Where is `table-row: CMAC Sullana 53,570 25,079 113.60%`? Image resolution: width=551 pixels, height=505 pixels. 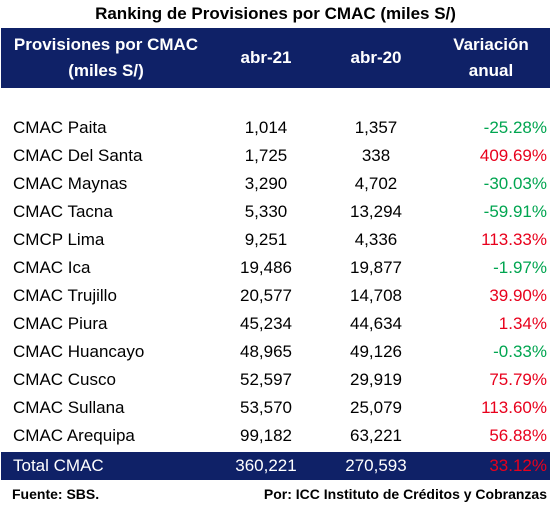
table-row: CMAC Sullana 53,570 25,079 113.60% is located at coordinates (275, 408).